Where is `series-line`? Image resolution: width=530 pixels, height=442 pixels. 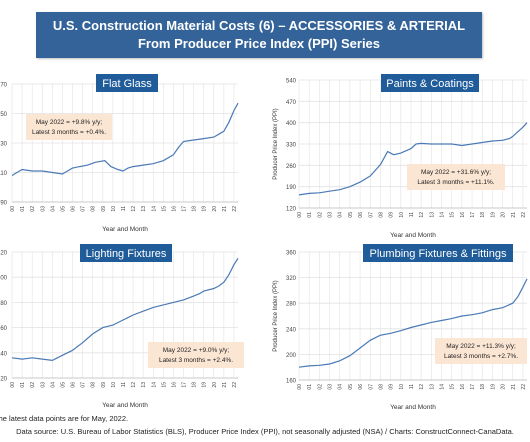
series-line is located at coordinates (125, 309).